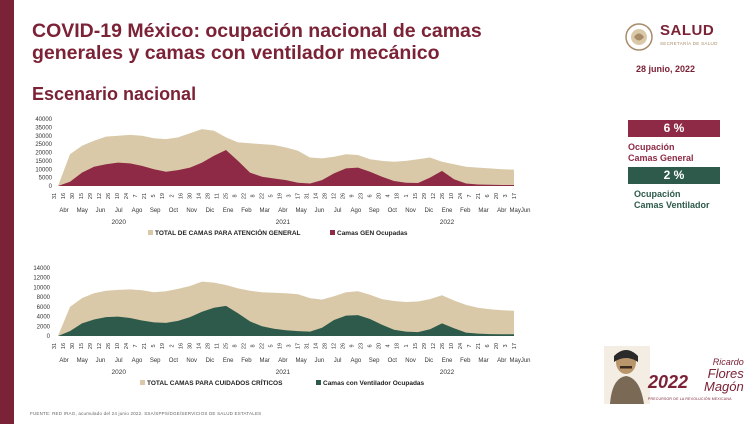 The height and width of the screenshot is (424, 750). I want to click on chart2-day-tick-7: 10, so click(118, 346).